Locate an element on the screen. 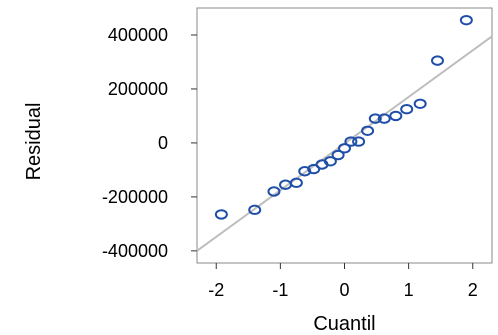 Image resolution: width=498 pixels, height=335 pixels. y-tick-label: 200000 is located at coordinates (138, 89).